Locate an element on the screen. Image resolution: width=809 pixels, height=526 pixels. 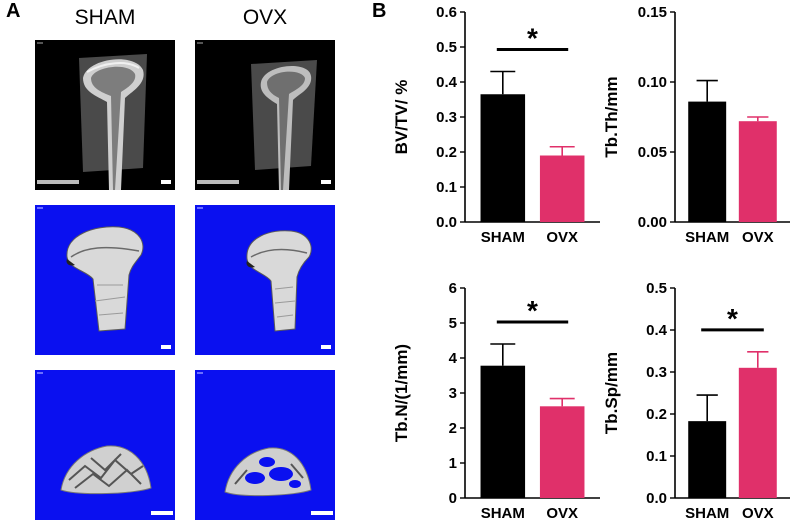
chart-3-xtick-label: SHAM is located at coordinates (707, 513).